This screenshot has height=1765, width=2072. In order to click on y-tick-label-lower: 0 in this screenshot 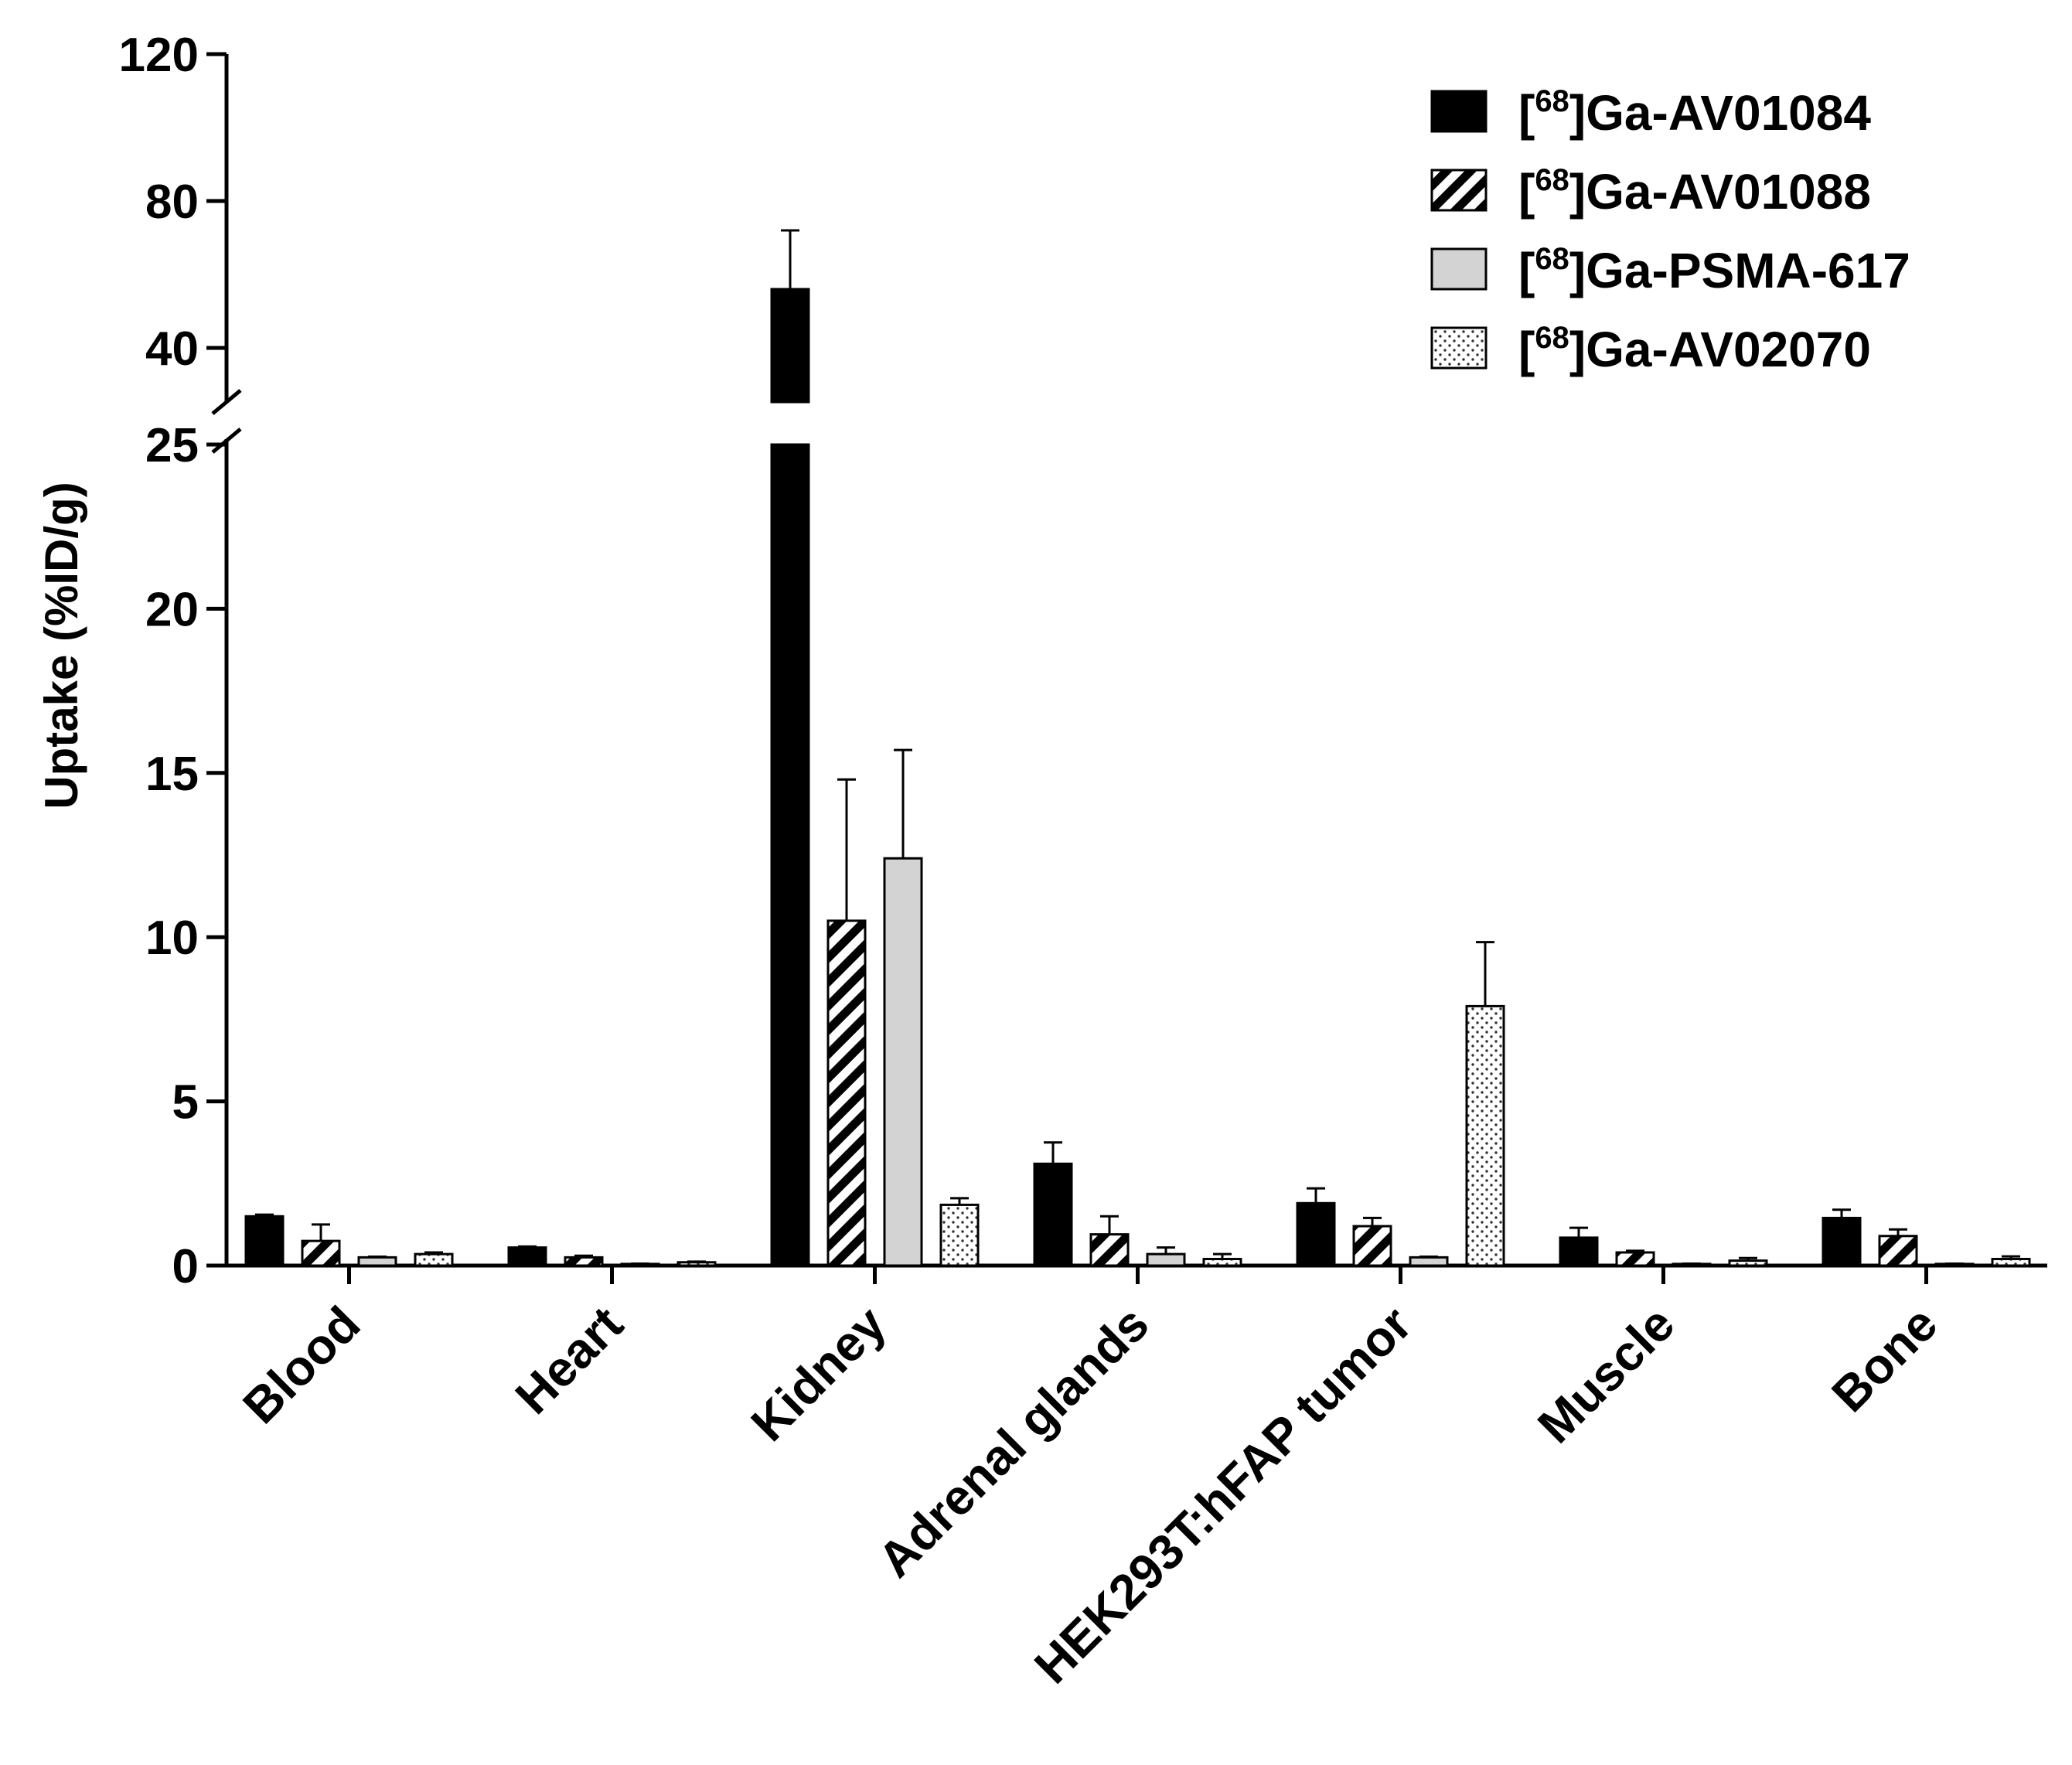, I will do `click(185, 1266)`.